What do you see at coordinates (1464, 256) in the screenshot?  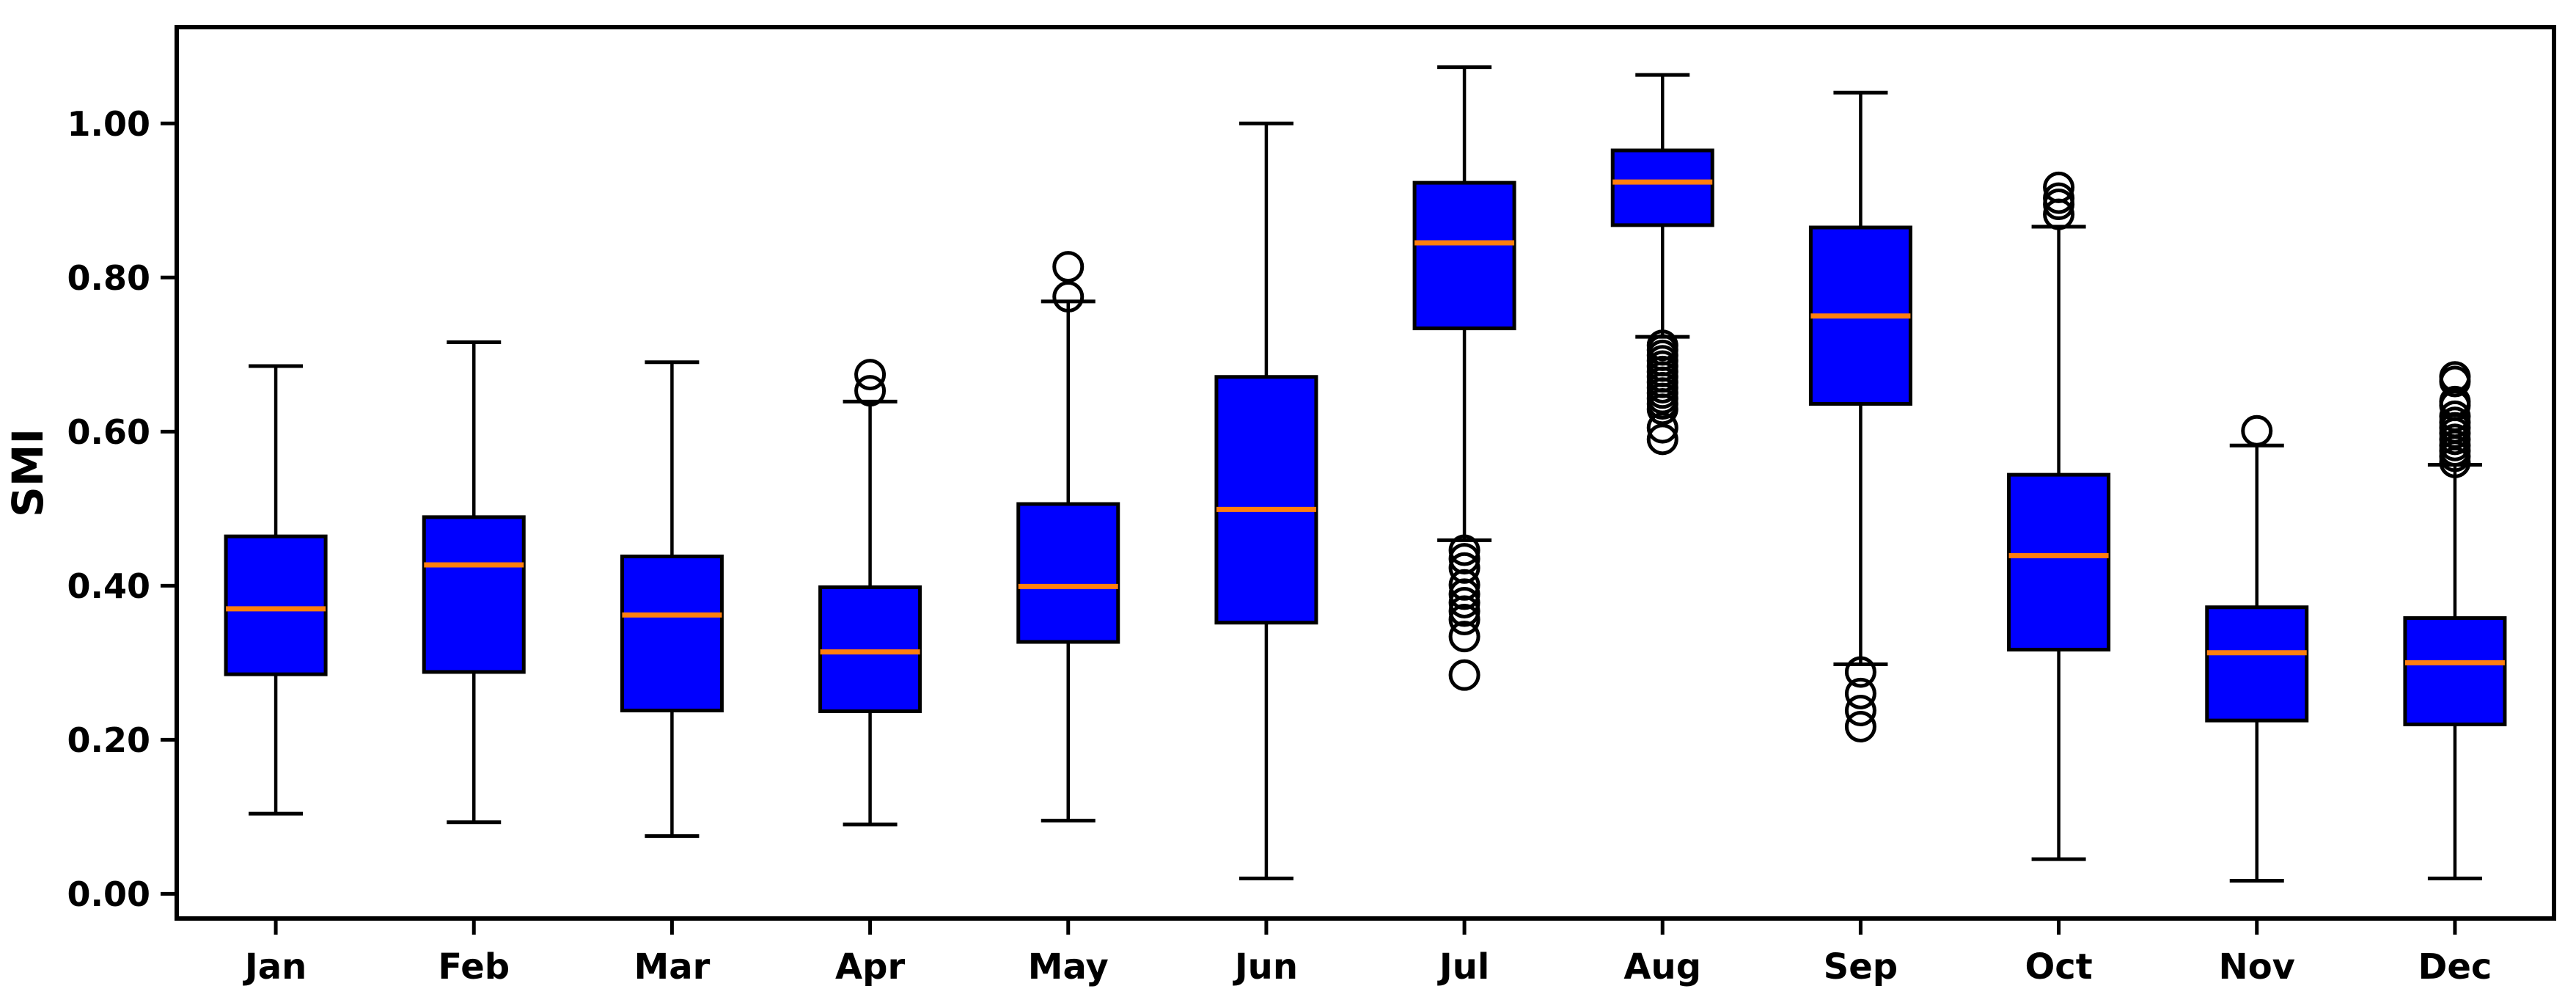 I see `box-jul` at bounding box center [1464, 256].